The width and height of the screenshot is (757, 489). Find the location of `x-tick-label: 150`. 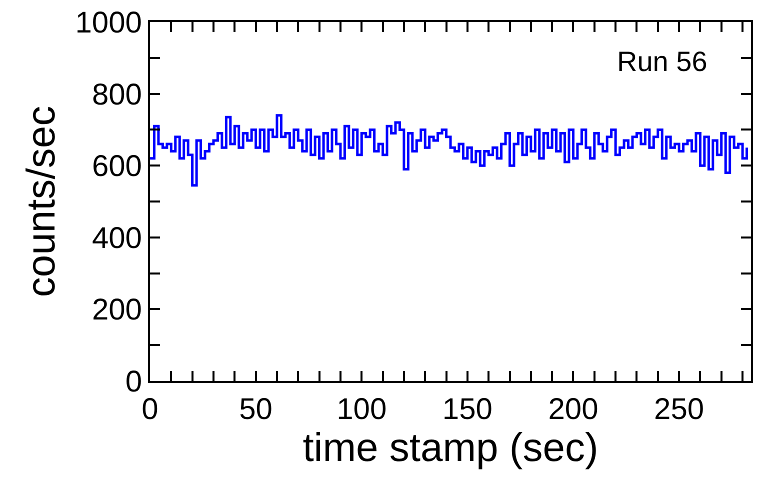

x-tick-label: 150 is located at coordinates (467, 409).